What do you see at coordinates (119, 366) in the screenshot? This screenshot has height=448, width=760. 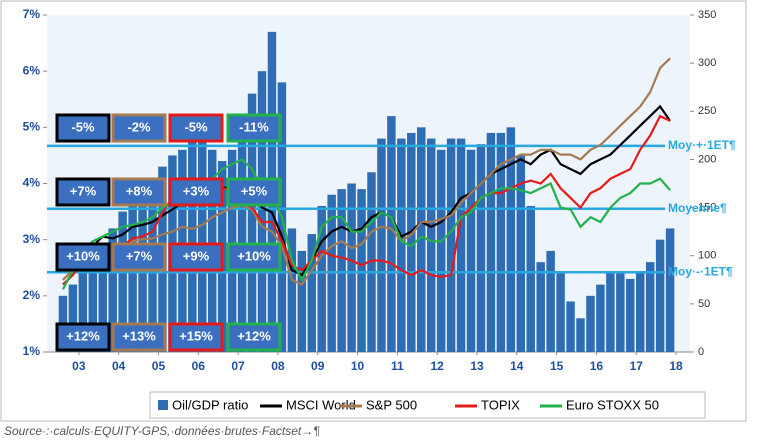 I see `x-tick-label: 04` at bounding box center [119, 366].